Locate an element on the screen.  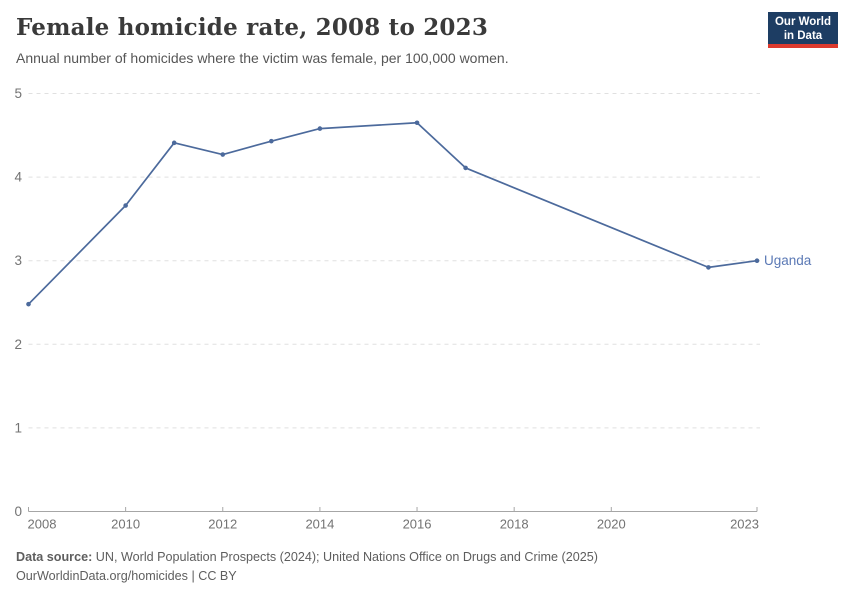
entity-label: Uganda is located at coordinates (788, 260).